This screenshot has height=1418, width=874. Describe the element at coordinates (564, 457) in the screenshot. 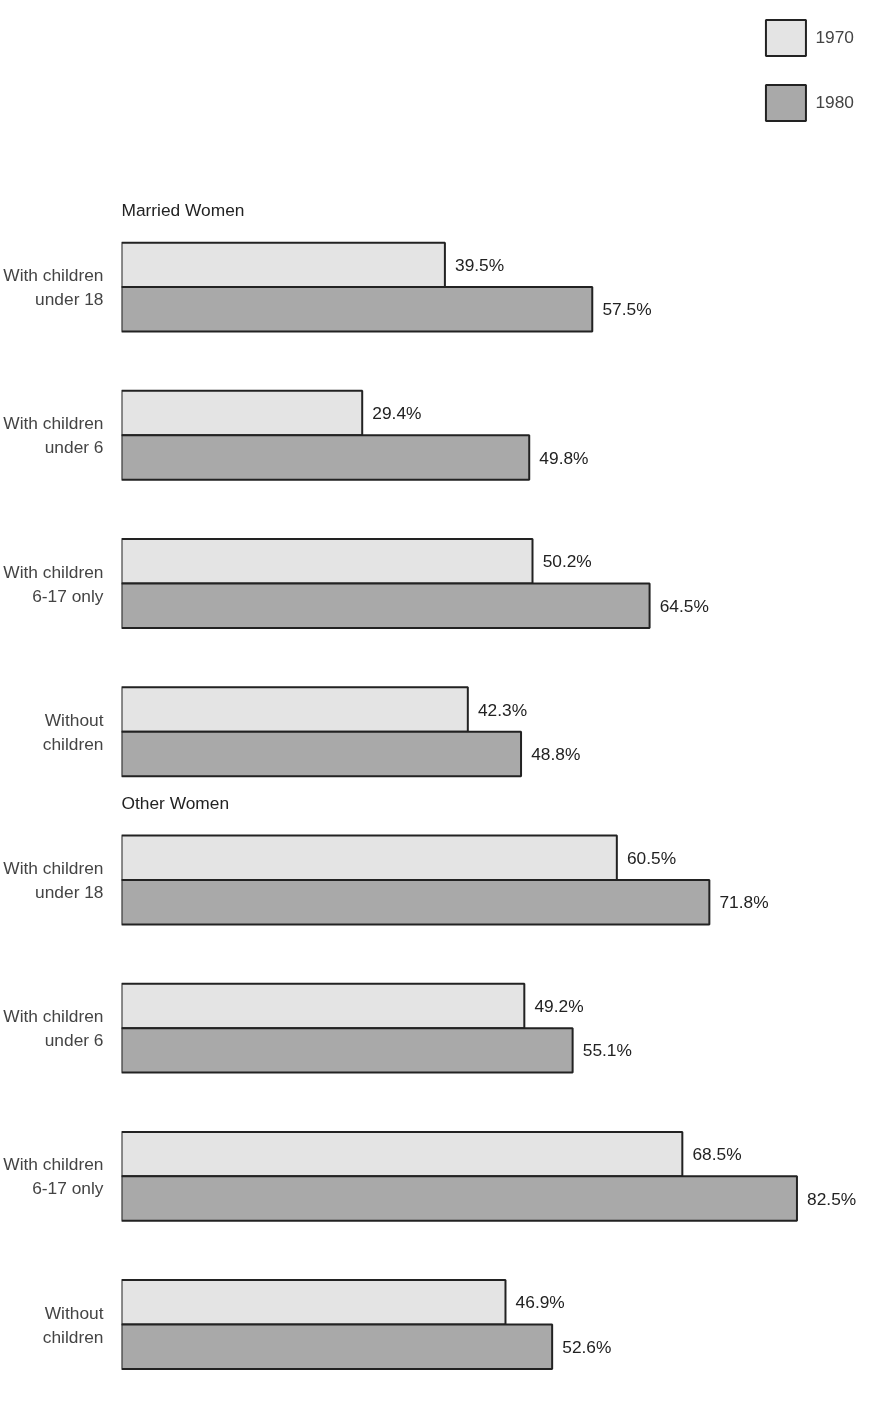

I see `data-label: 49.8%` at that location.